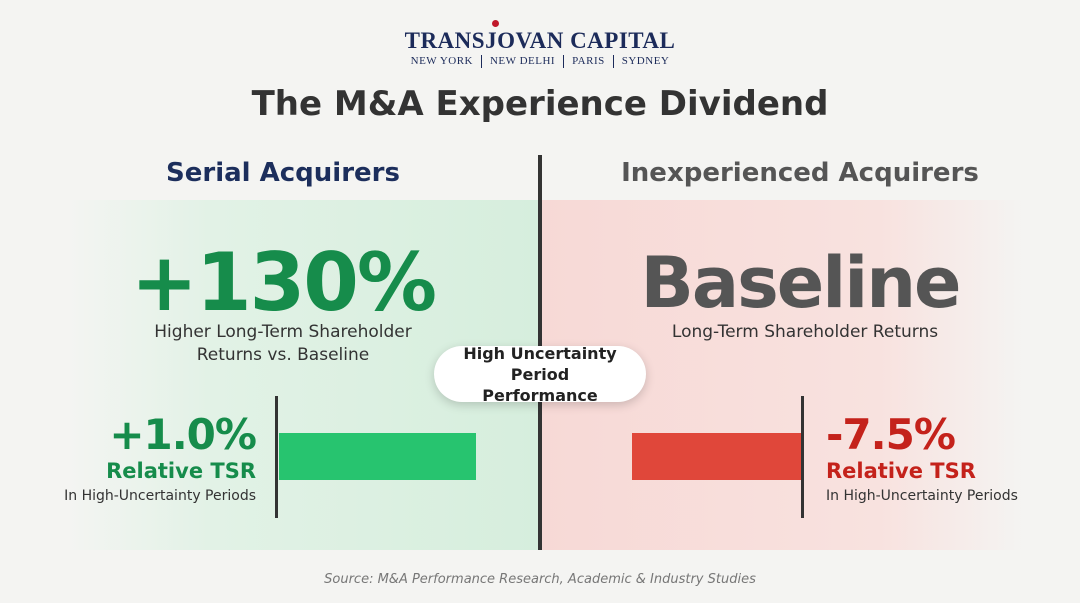 This screenshot has width=1080, height=603. I want to click on headline: +130%, so click(283, 282).